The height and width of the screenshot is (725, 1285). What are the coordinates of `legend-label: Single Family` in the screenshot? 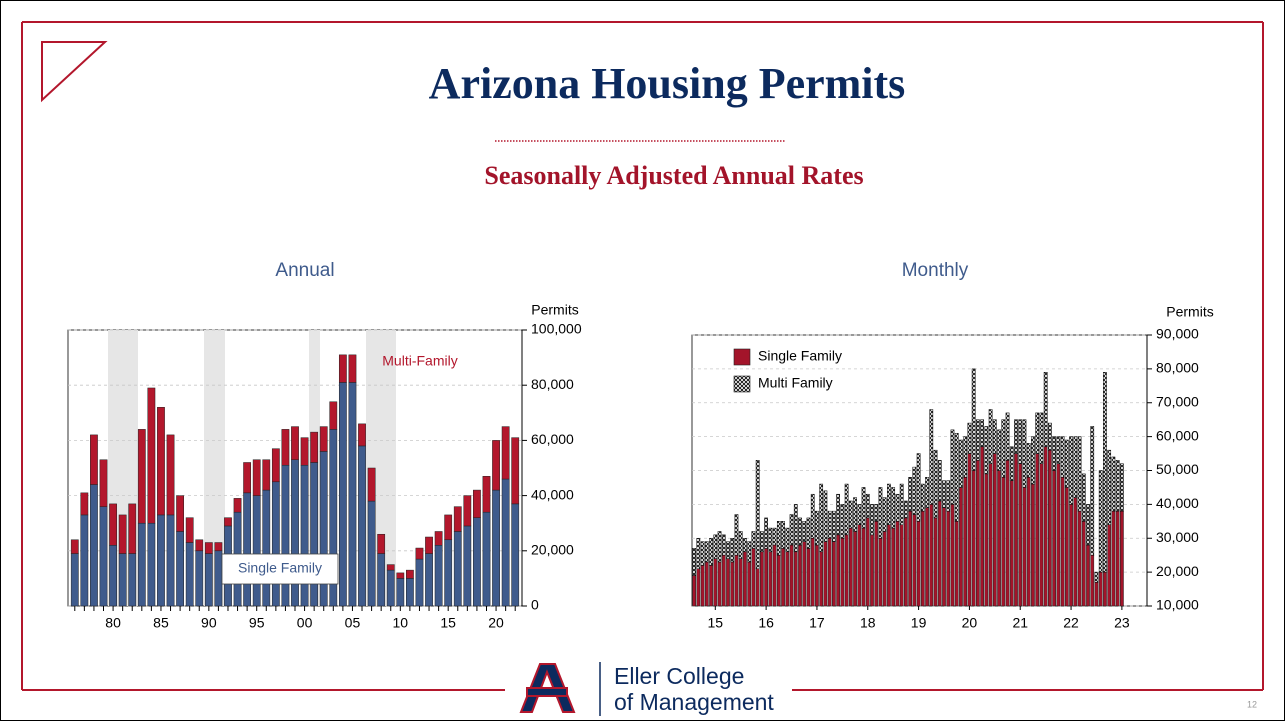 It's located at (800, 356).